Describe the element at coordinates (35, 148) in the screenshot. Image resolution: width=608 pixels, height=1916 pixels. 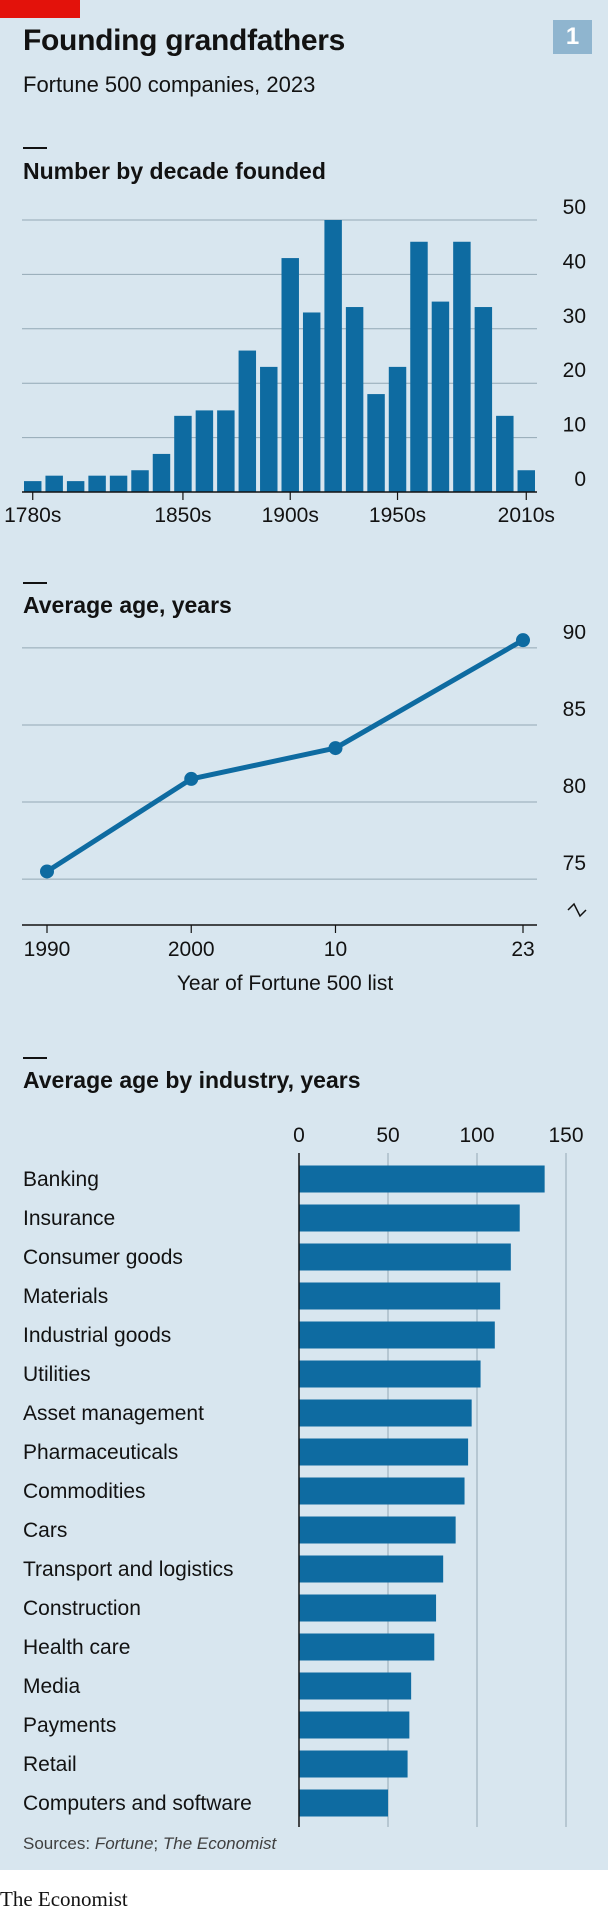
I see `section-rule-decades` at that location.